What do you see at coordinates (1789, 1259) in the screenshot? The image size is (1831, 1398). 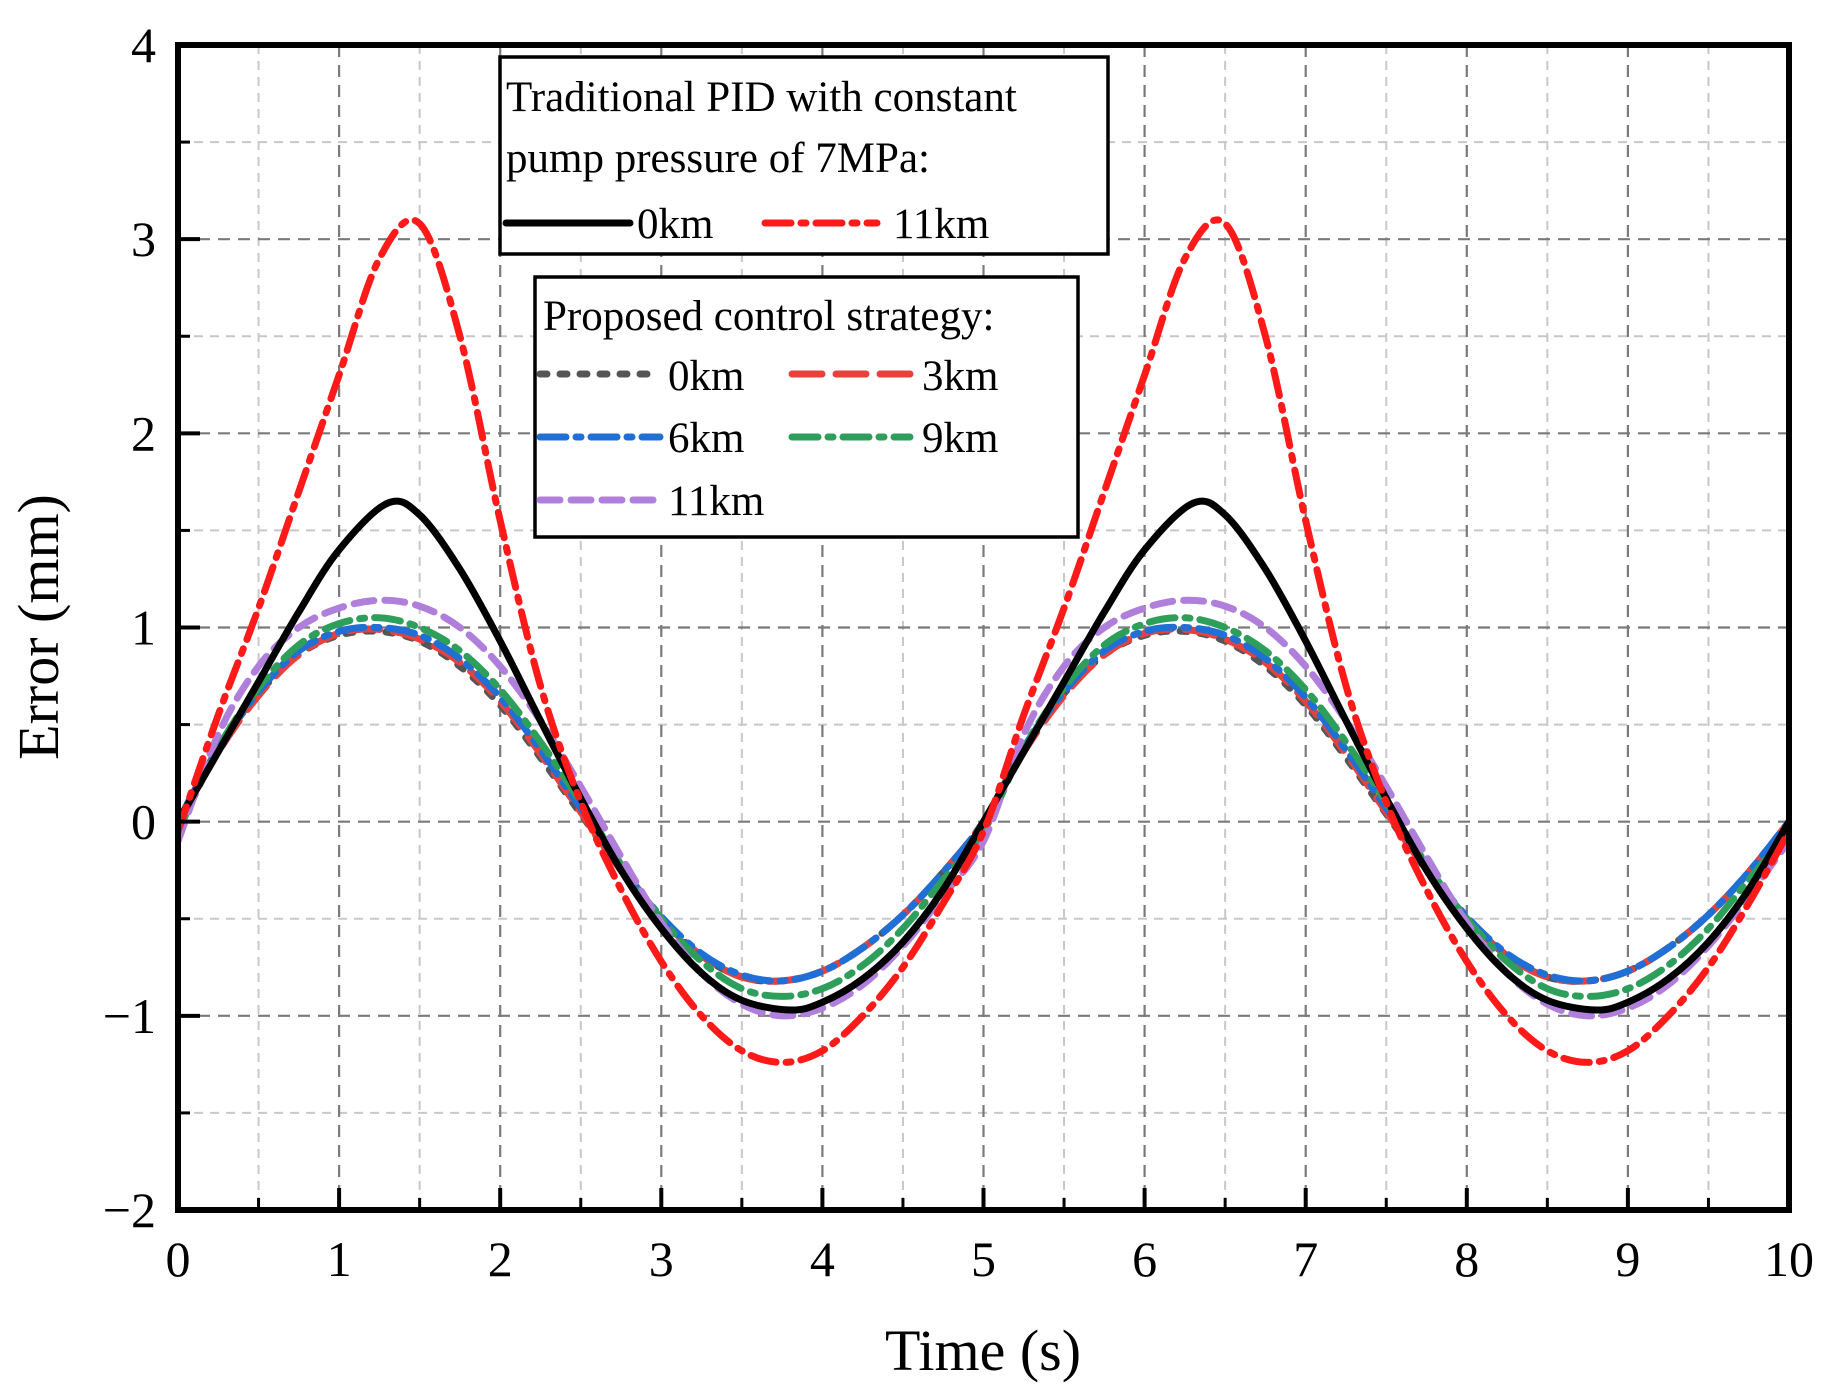 I see `x-tick-label: 10` at bounding box center [1789, 1259].